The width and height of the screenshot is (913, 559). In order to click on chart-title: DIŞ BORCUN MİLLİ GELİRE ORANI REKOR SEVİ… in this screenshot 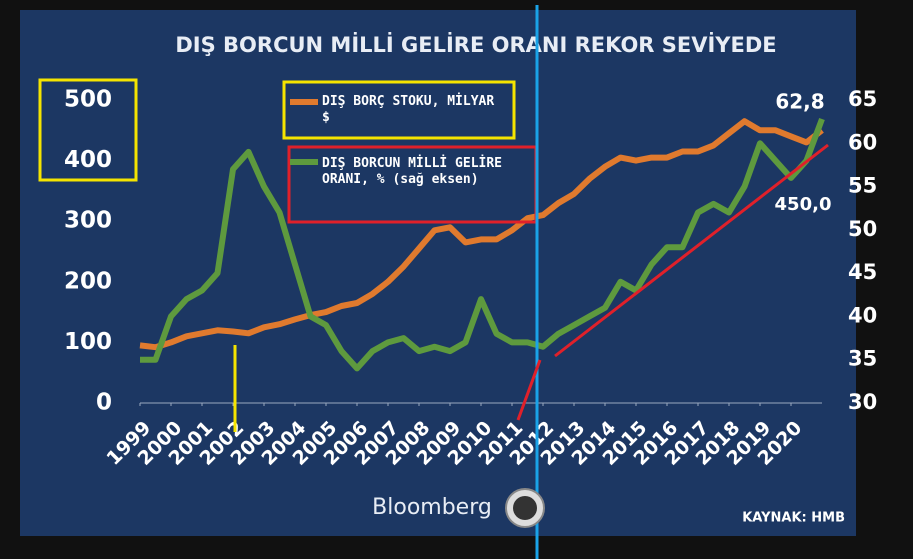, I will do `click(475, 44)`.